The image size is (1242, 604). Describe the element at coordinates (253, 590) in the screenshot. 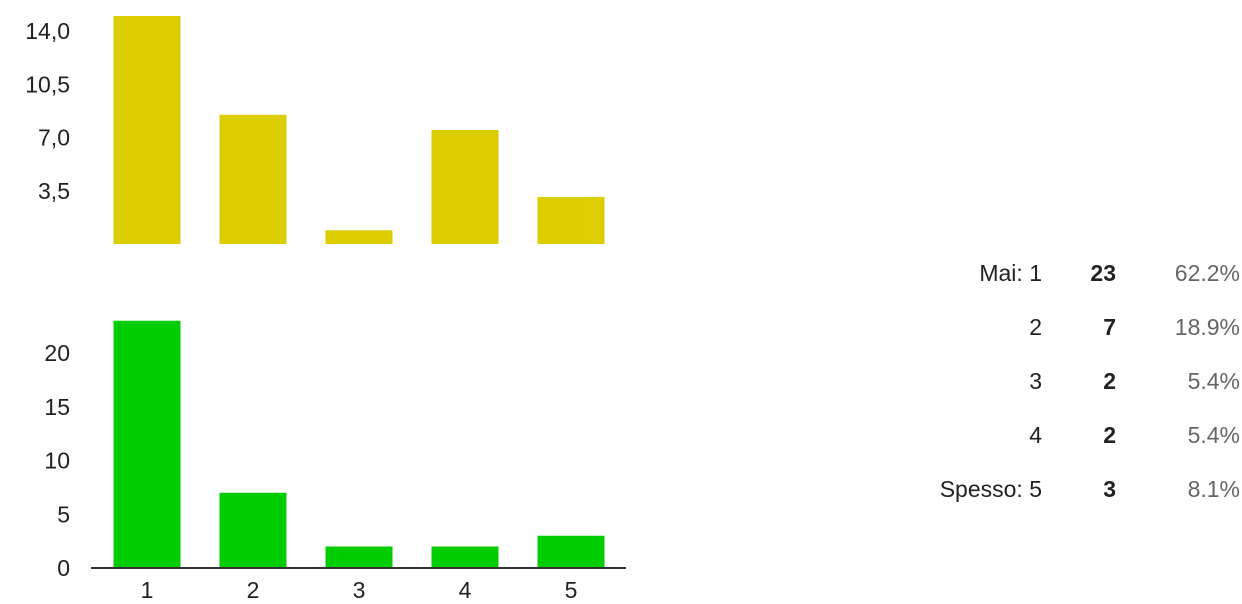

I see `x-tick-label: 2` at that location.